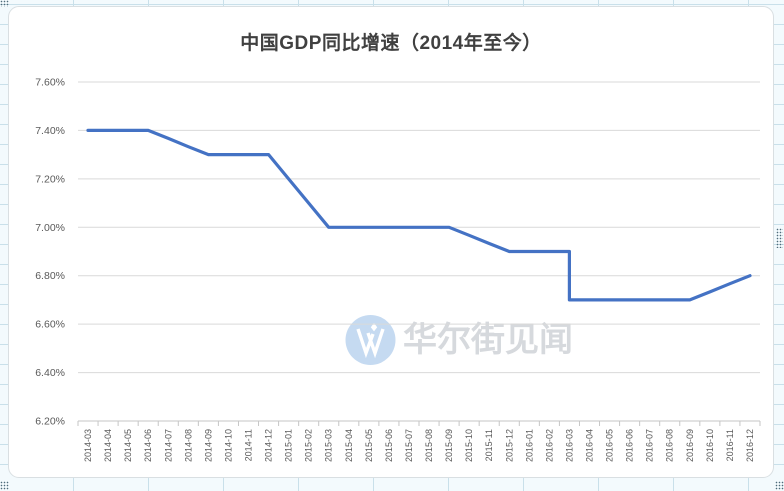 The height and width of the screenshot is (491, 784). What do you see at coordinates (429, 445) in the screenshot?
I see `x-axis-label: 2015-08` at bounding box center [429, 445].